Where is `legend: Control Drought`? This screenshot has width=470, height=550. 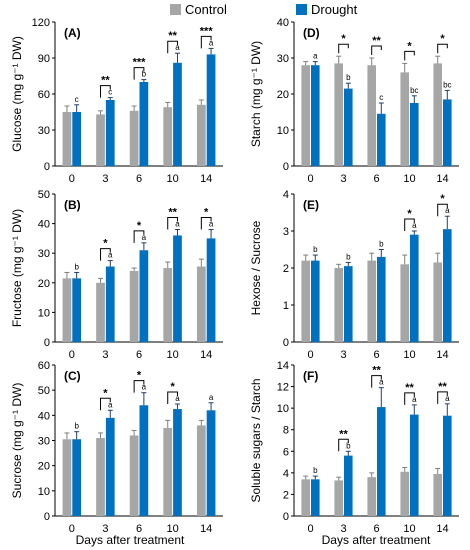 legend: Control Drought is located at coordinates (264, 9).